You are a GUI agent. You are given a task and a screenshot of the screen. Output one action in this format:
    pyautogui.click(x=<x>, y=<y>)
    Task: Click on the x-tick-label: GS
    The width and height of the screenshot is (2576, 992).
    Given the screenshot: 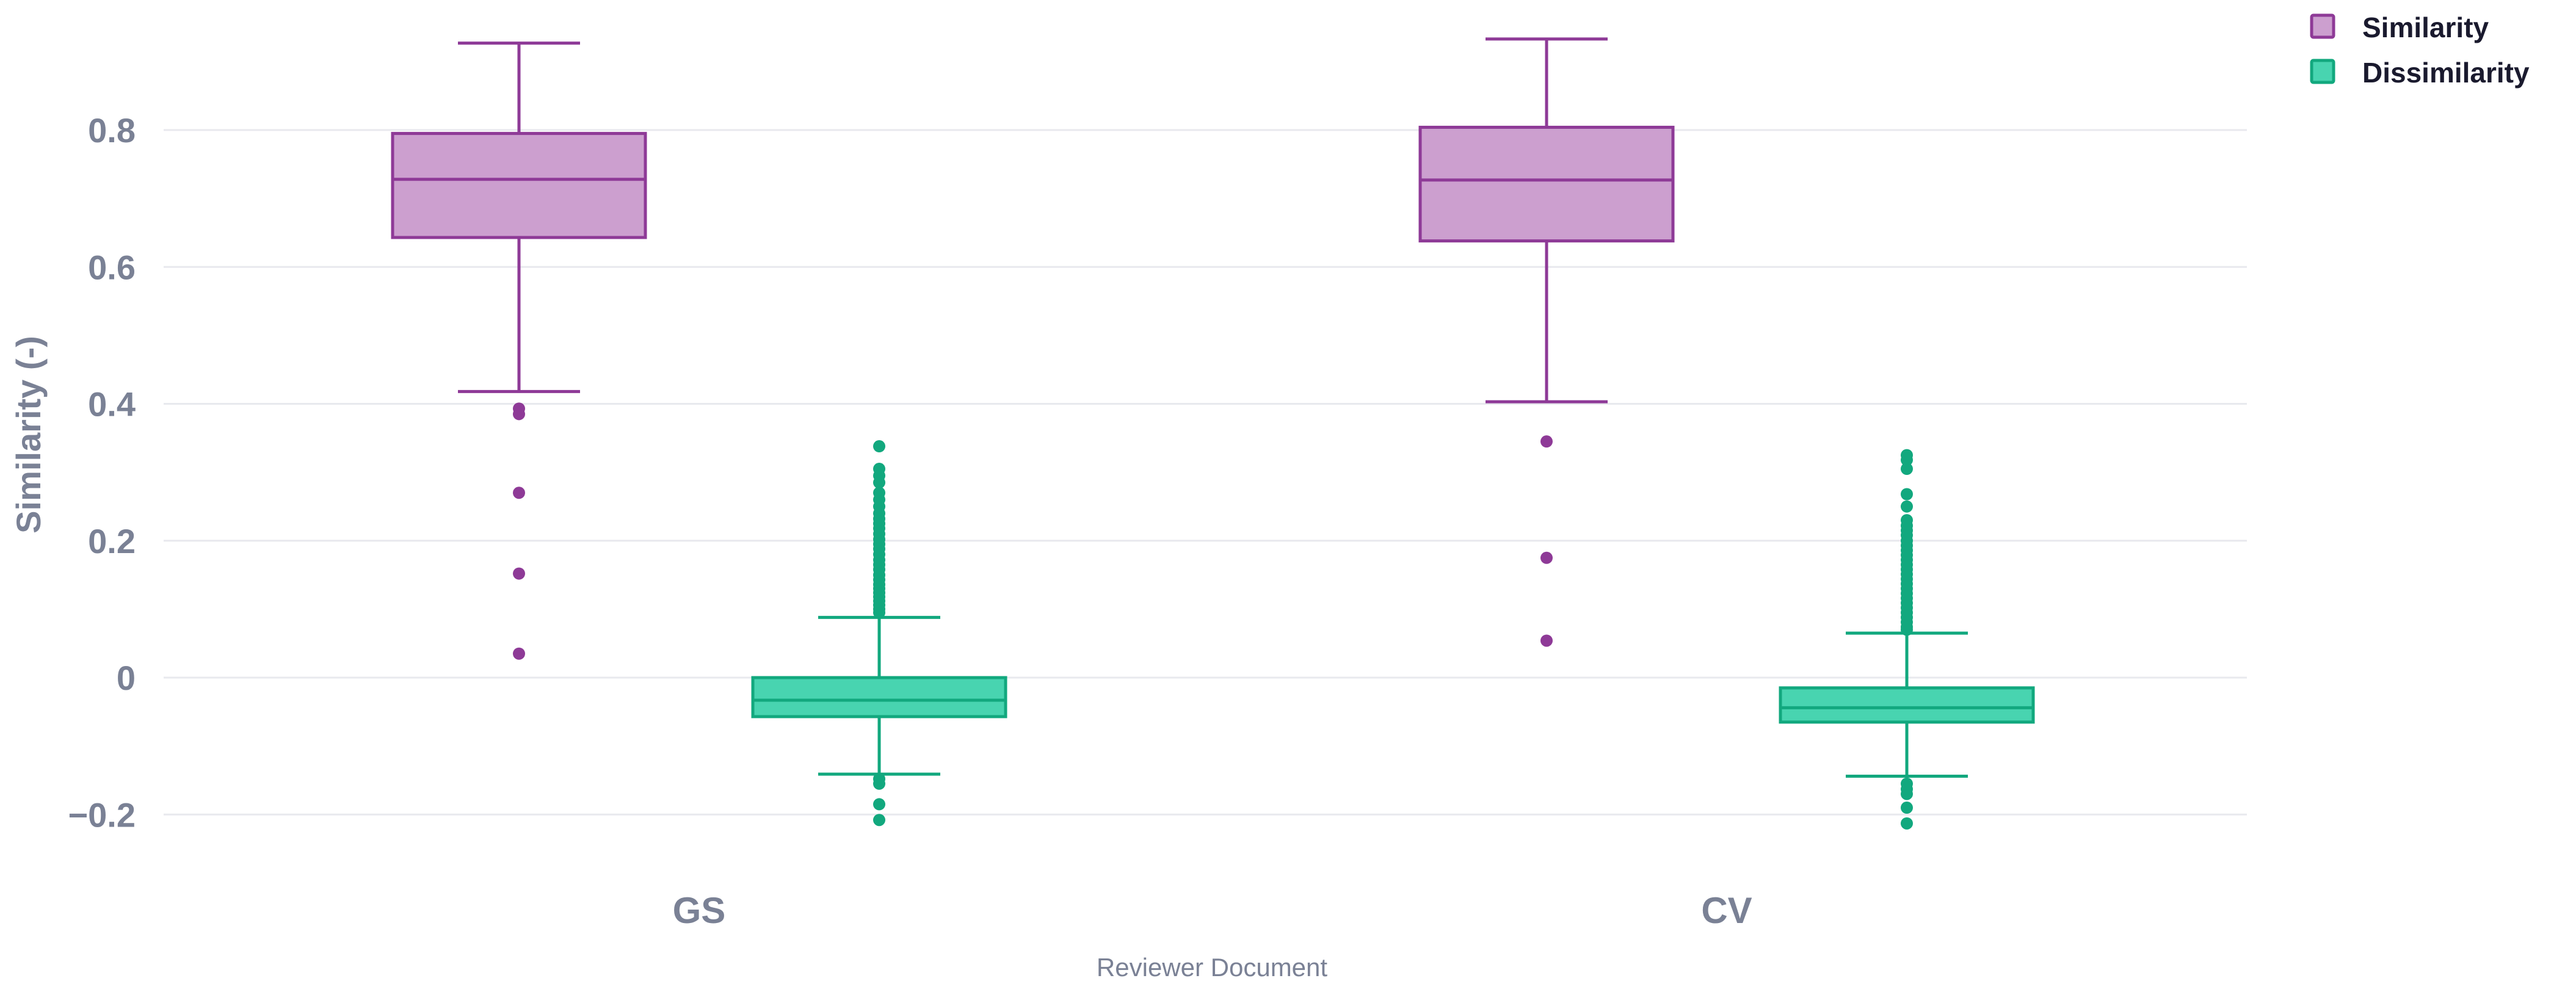 What is the action you would take?
    pyautogui.click(x=699, y=911)
    